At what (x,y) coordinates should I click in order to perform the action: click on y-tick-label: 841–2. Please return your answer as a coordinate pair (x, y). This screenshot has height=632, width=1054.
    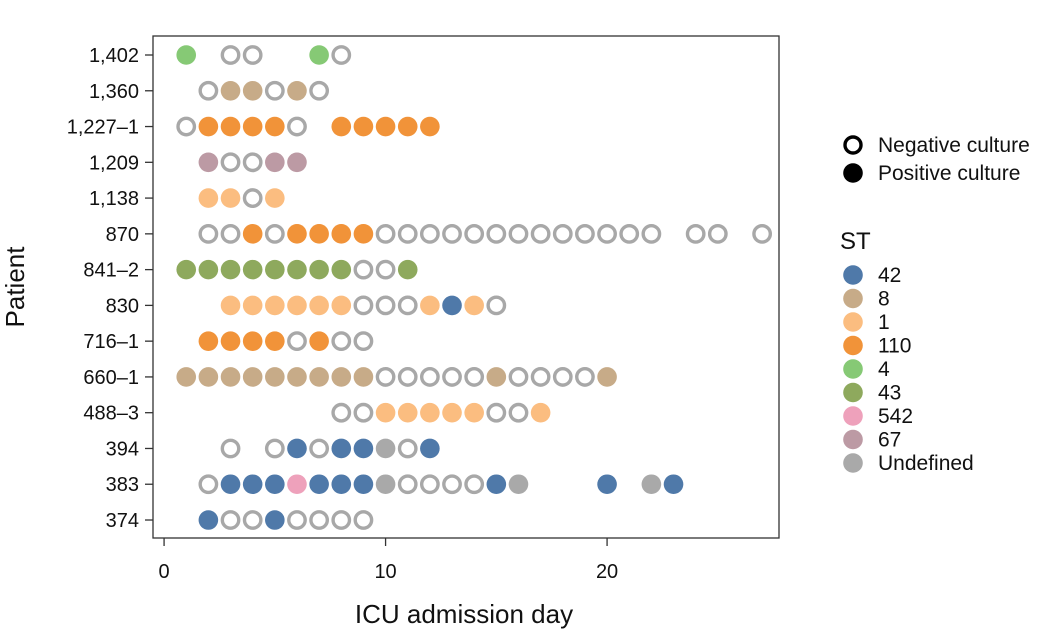
    Looking at the image, I should click on (111, 271).